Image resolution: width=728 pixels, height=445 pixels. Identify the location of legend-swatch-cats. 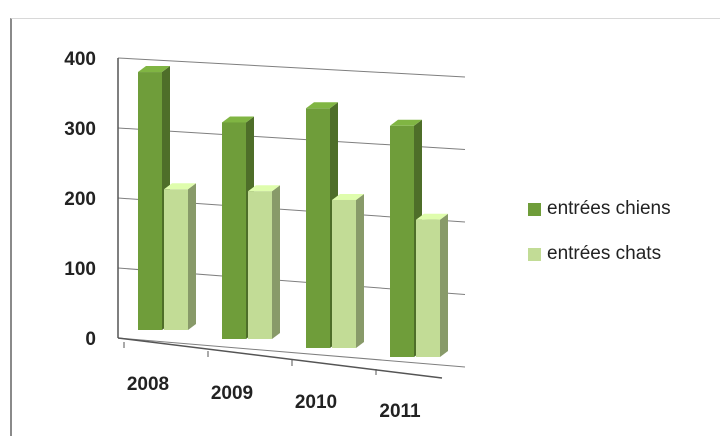
(534, 254).